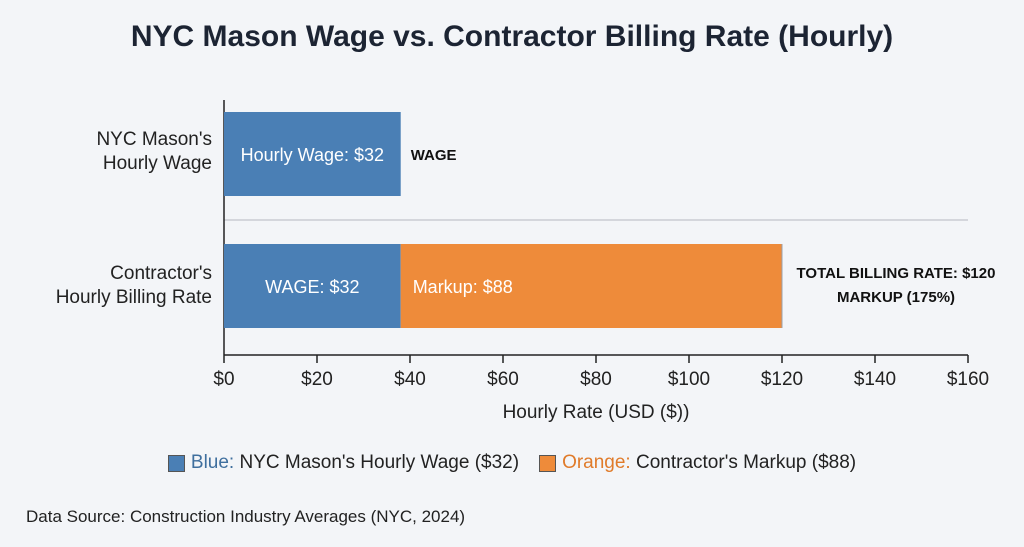 This screenshot has height=547, width=1024. Describe the element at coordinates (176, 463) in the screenshot. I see `legend-swatch-blue` at that location.